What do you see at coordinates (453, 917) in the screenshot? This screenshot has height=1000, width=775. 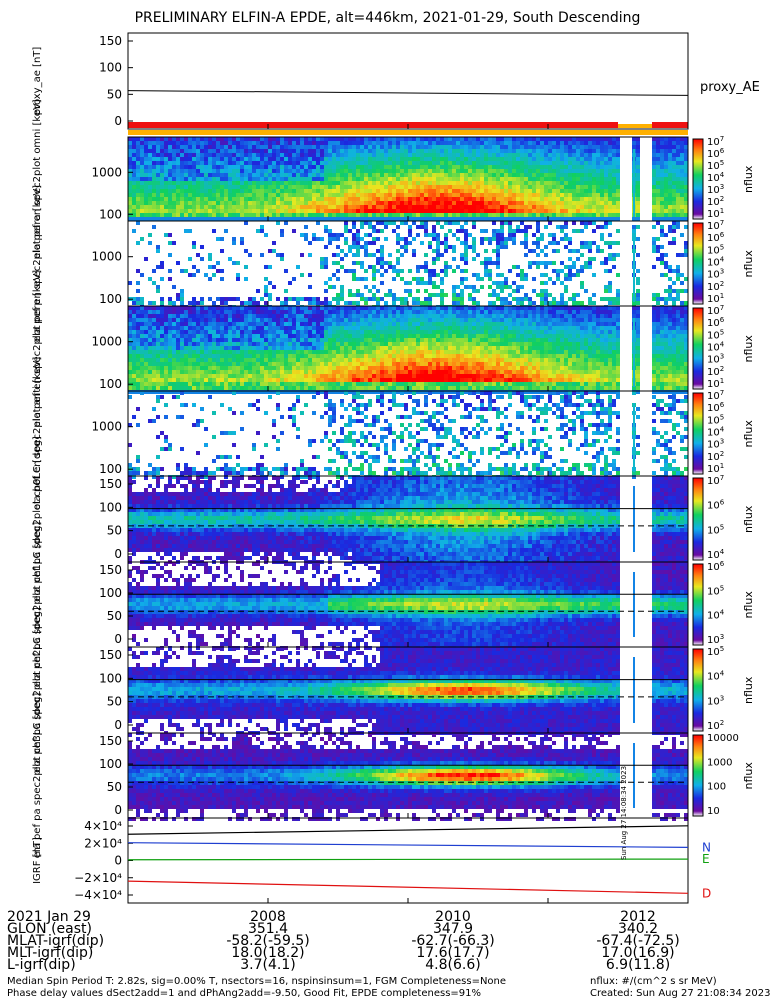 I see `tick-2010: 2010` at bounding box center [453, 917].